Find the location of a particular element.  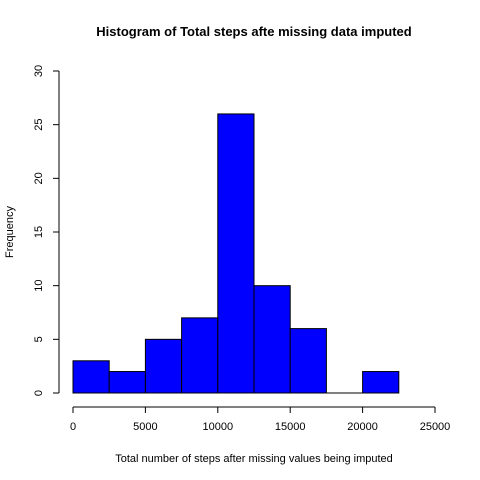

y-tick-label: 25 is located at coordinates (39, 125).